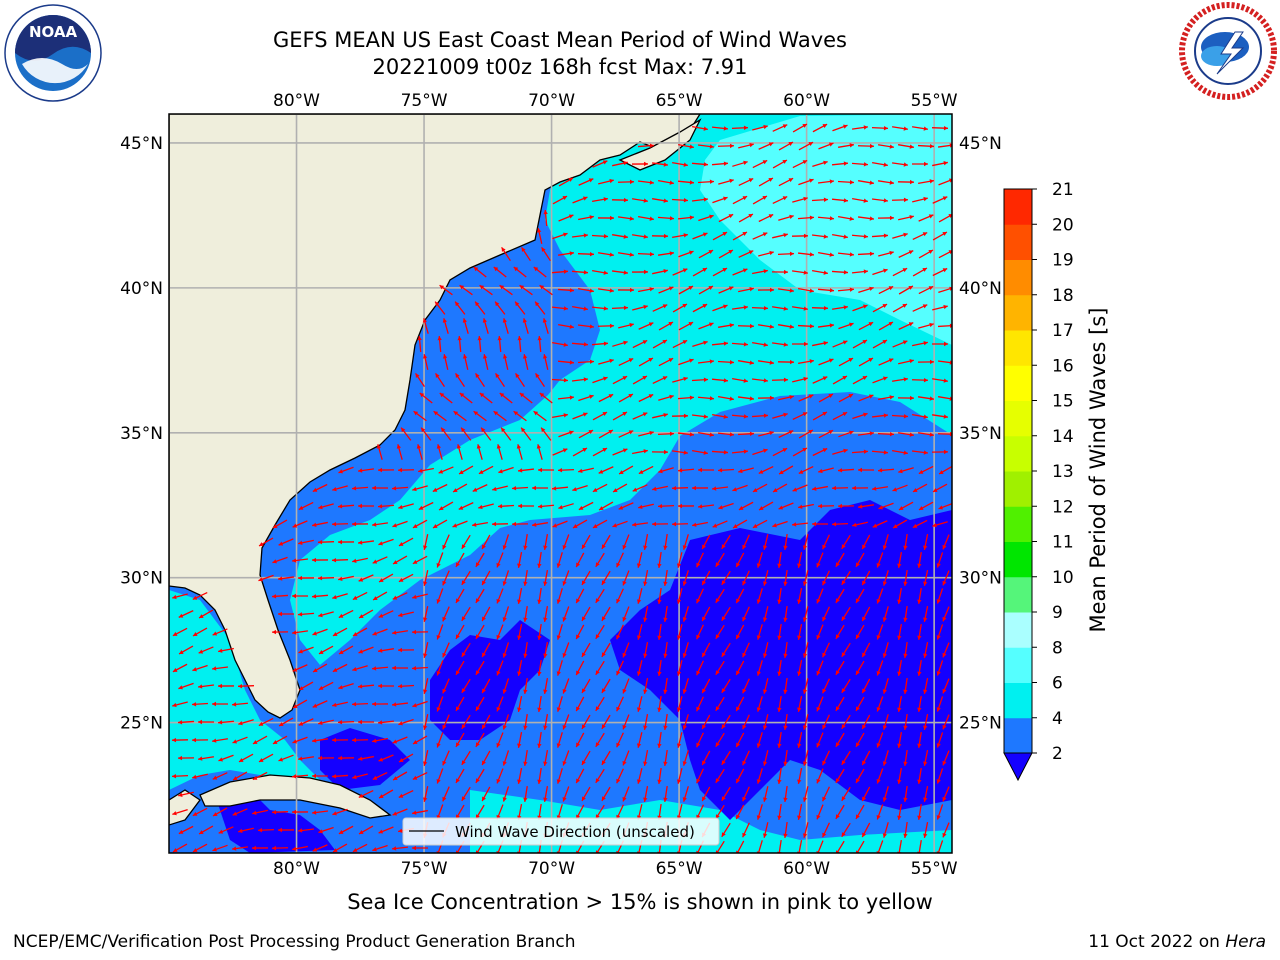 The height and width of the screenshot is (960, 1280). I want to click on lon-tick-bottom: 60°W, so click(806, 869).